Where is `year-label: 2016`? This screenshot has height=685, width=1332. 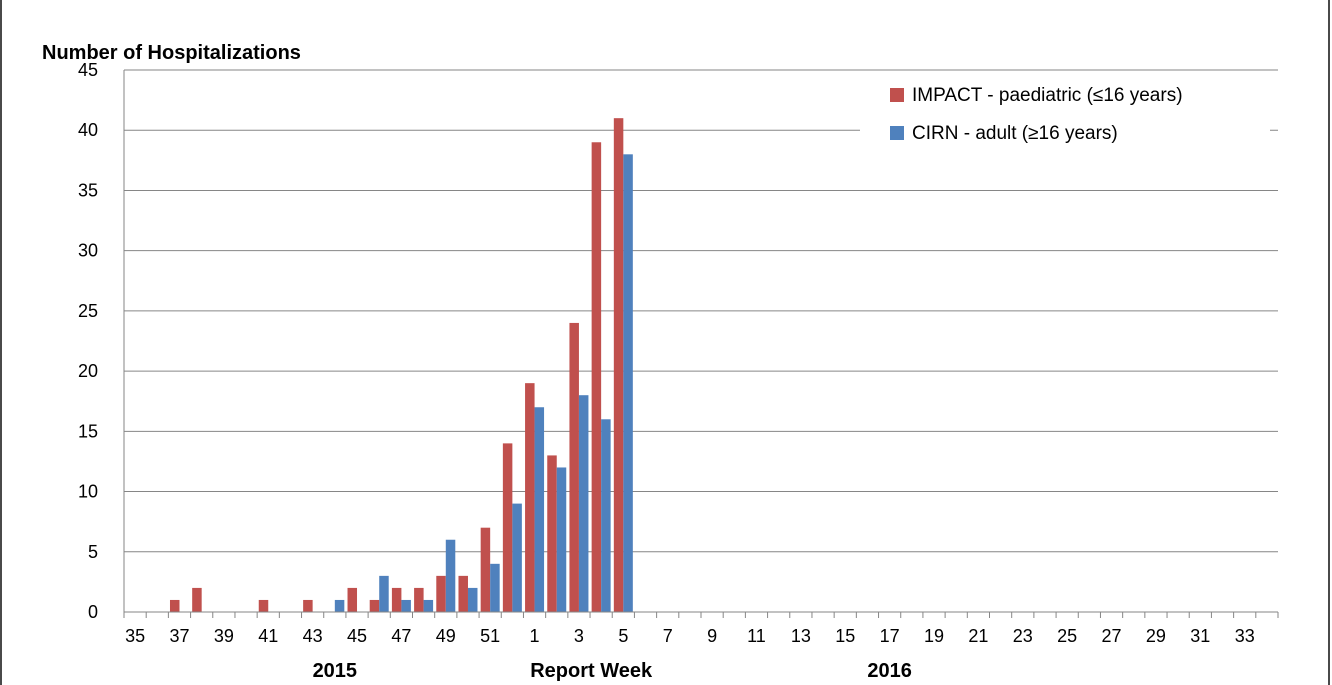 year-label: 2016 is located at coordinates (889, 671).